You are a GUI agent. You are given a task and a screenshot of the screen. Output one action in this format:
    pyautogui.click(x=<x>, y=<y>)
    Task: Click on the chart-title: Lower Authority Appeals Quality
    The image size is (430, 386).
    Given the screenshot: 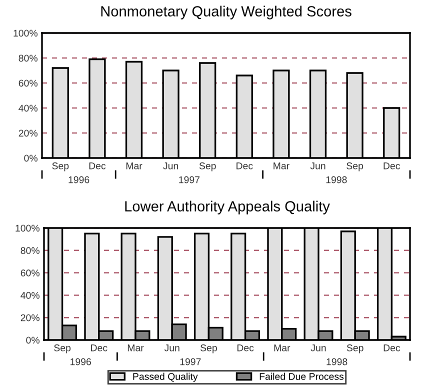 What is the action you would take?
    pyautogui.click(x=227, y=207)
    